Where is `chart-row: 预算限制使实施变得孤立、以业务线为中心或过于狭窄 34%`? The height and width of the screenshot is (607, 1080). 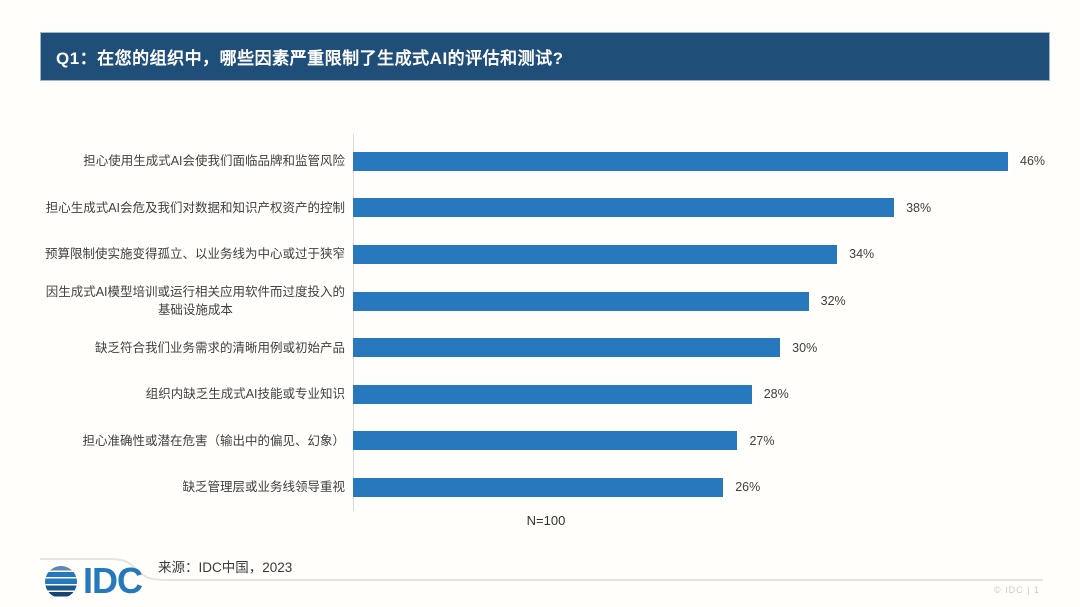
chart-row: 预算限制使实施变得孤立、以业务线为中心或过于狭窄 34% is located at coordinates (540, 254).